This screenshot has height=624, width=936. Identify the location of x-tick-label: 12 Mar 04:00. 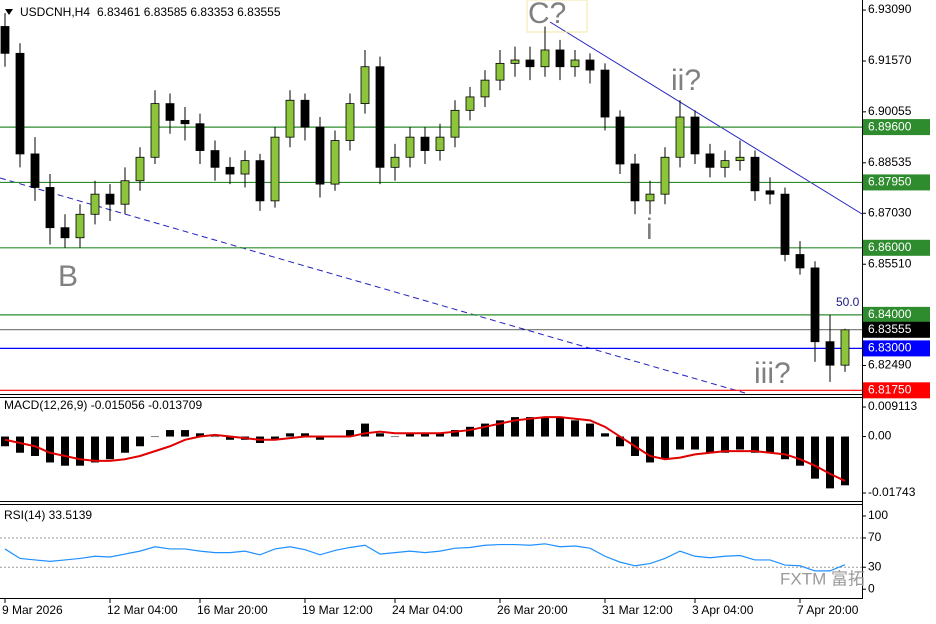
(142, 610).